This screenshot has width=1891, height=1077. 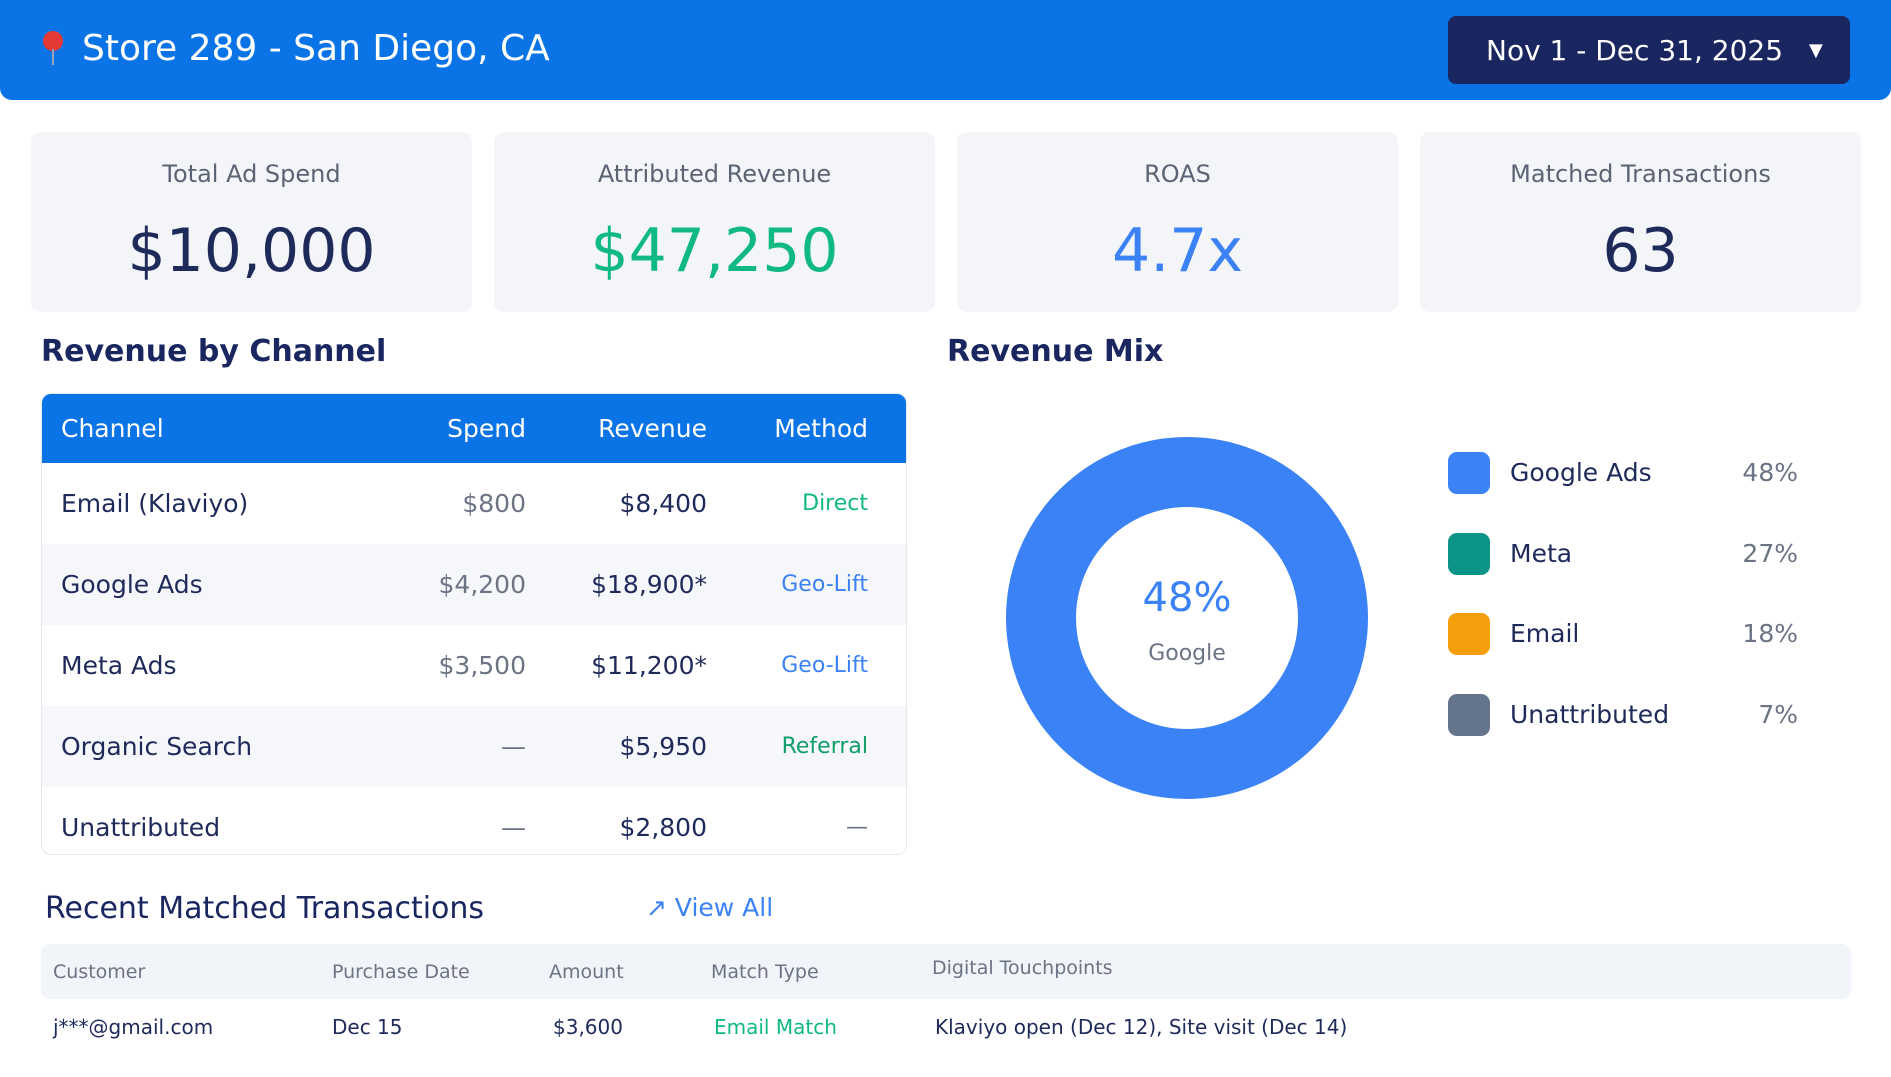 I want to click on revenue-mix-donut: 48% Google, so click(x=1187, y=618).